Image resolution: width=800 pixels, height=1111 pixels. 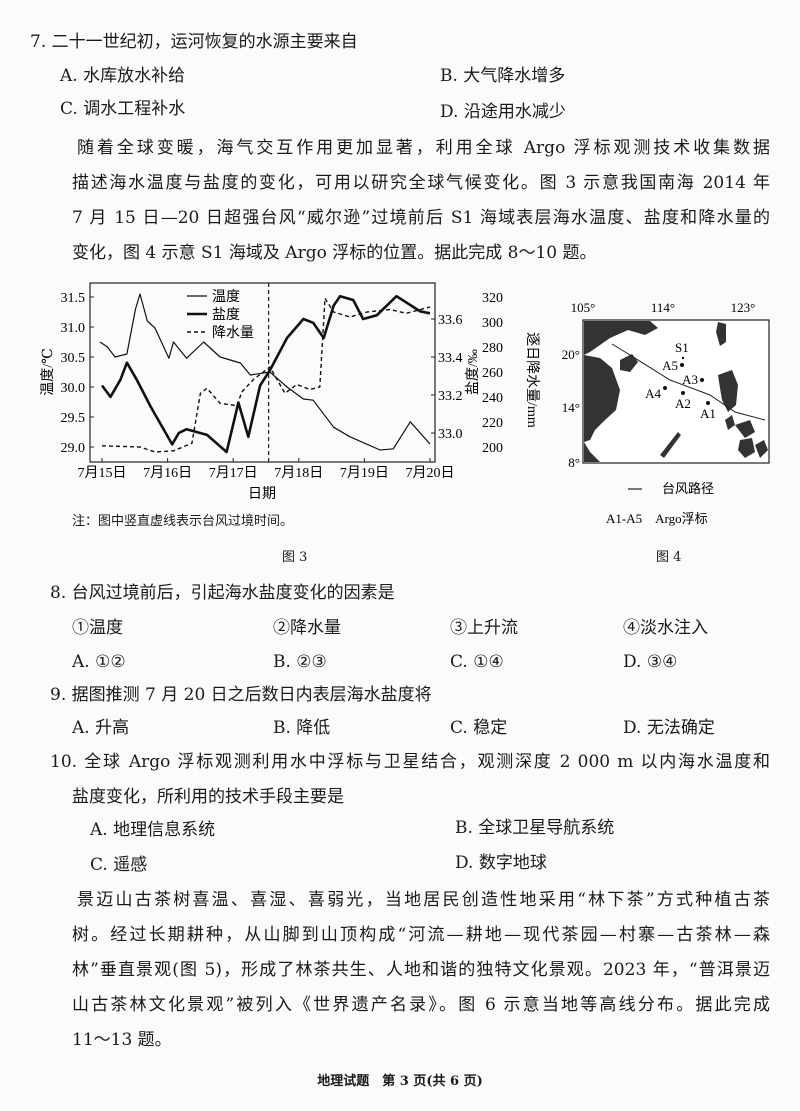 What do you see at coordinates (492, 448) in the screenshot?
I see `y-precip-tick-label: 200` at bounding box center [492, 448].